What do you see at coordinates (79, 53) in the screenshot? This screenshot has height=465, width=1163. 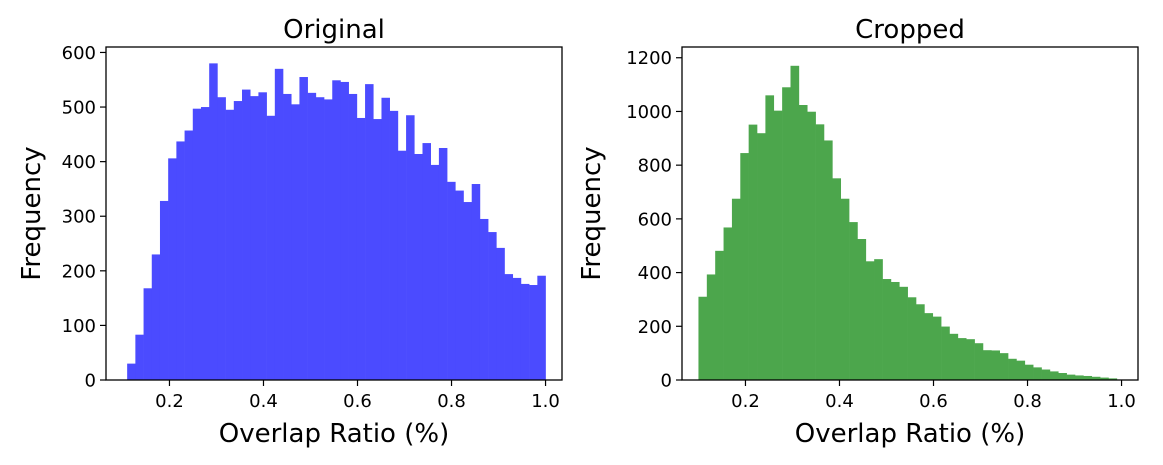 I see `y-tick-label: 600` at bounding box center [79, 53].